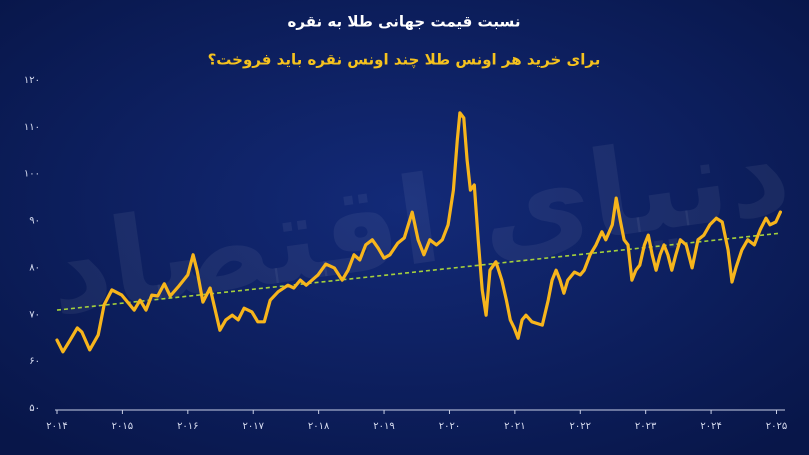 Image resolution: width=809 pixels, height=455 pixels. What do you see at coordinates (580, 426) in the screenshot?
I see `x-tick-label: ۲۰۲۲` at bounding box center [580, 426].